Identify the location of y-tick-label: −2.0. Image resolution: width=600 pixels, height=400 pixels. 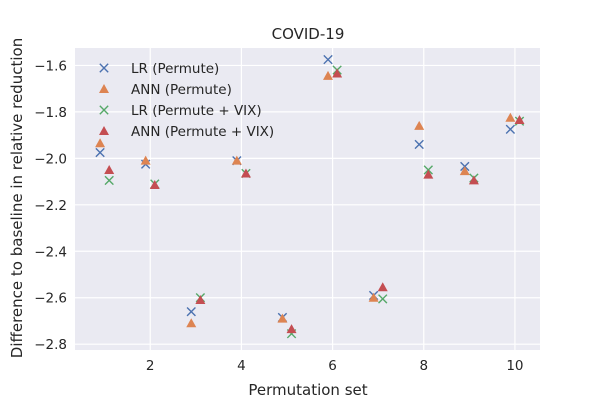
(50, 159).